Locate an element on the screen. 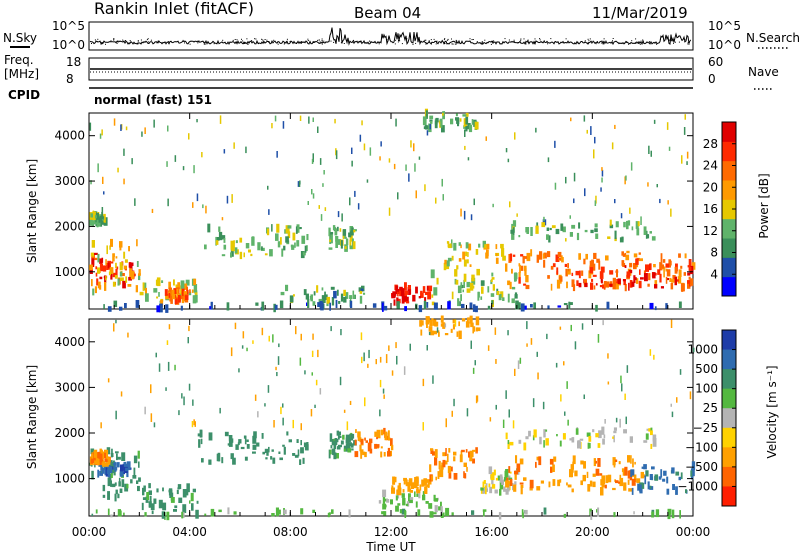  freq-right-tick-bottom: 0 is located at coordinates (712, 79).